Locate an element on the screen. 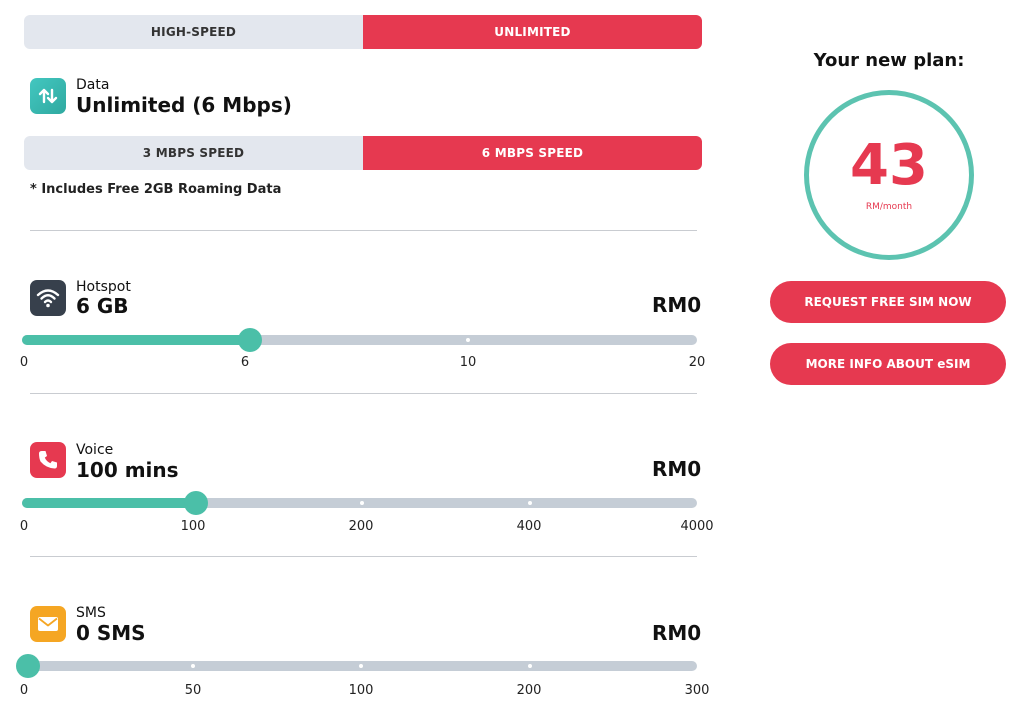 Image resolution: width=1024 pixels, height=719 pixels. hotspot-icon-box is located at coordinates (48, 298).